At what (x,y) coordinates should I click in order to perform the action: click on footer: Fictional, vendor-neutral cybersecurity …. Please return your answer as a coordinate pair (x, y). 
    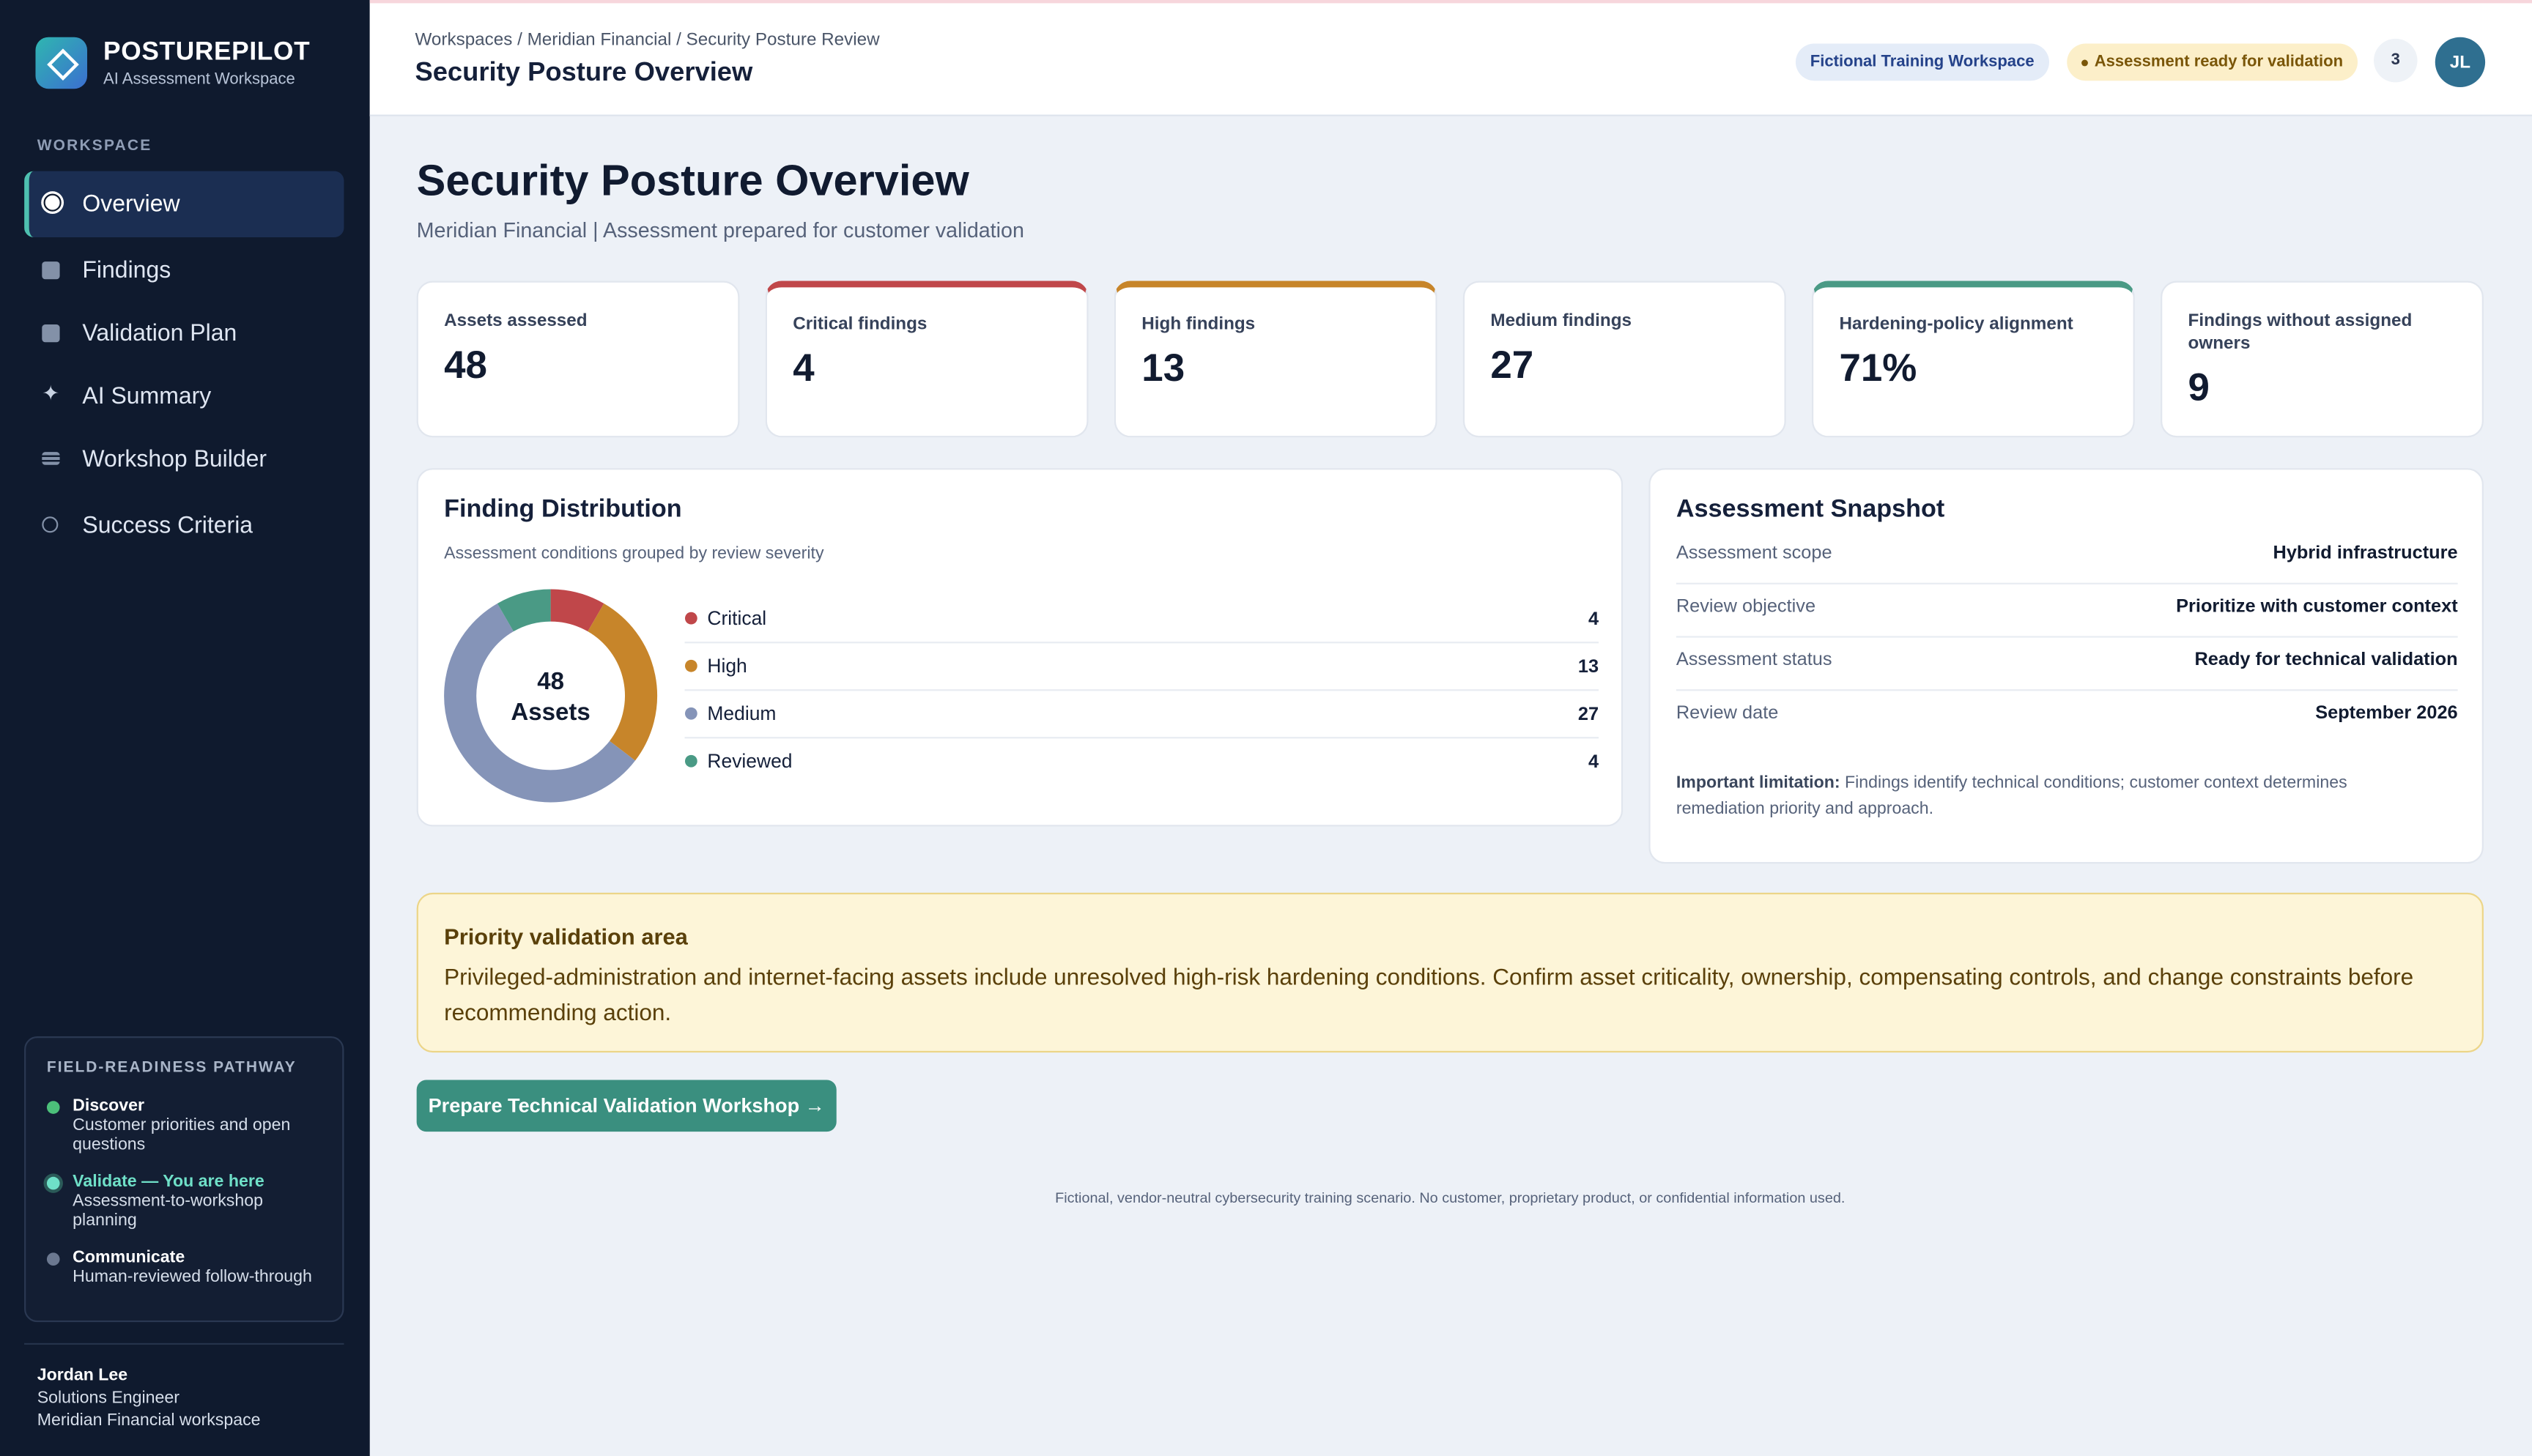
    Looking at the image, I should click on (1450, 1197).